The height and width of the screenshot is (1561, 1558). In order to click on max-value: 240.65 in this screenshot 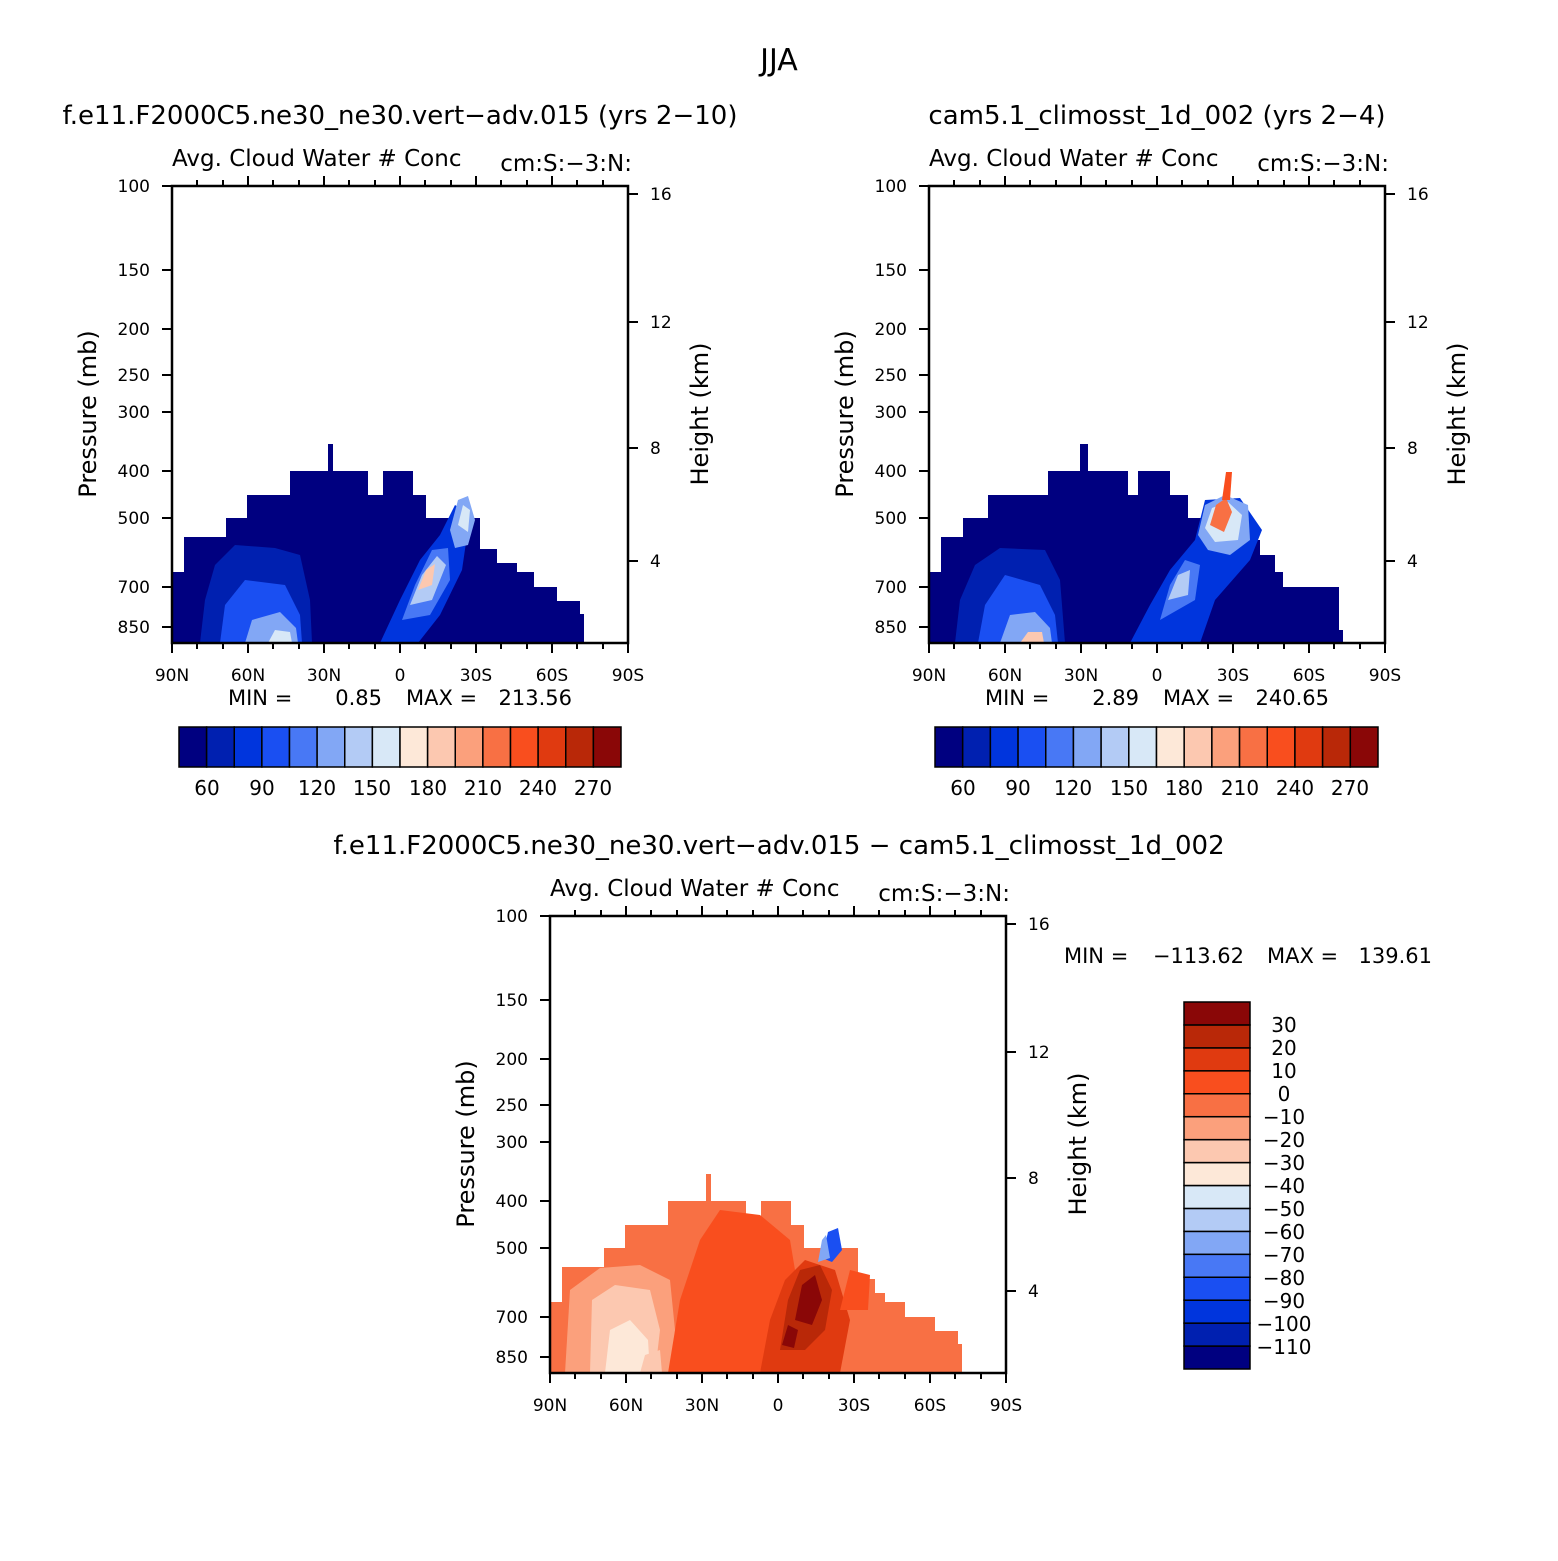, I will do `click(1292, 698)`.